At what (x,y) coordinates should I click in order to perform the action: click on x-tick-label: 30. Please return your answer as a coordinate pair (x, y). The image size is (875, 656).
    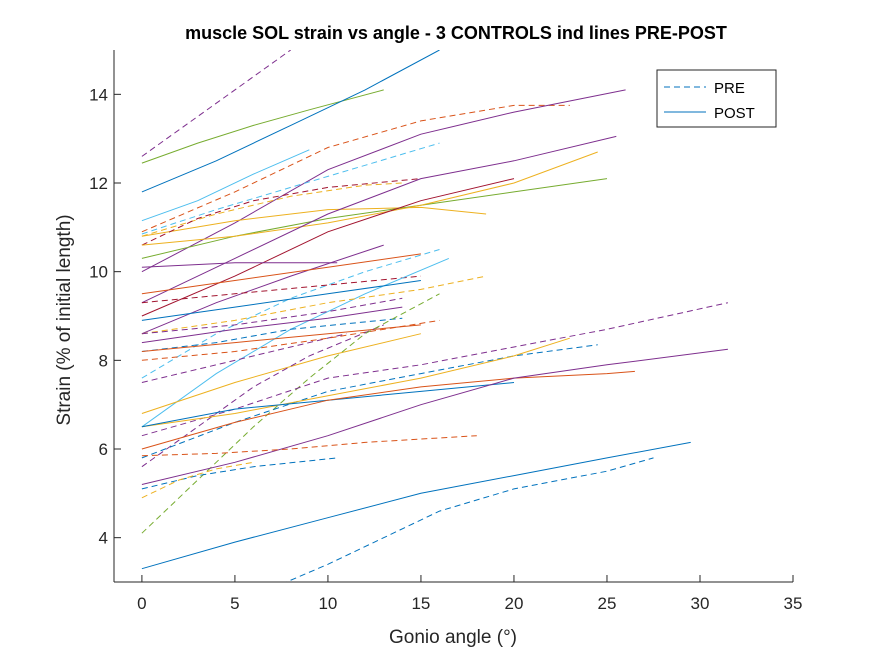
    Looking at the image, I should click on (700, 603).